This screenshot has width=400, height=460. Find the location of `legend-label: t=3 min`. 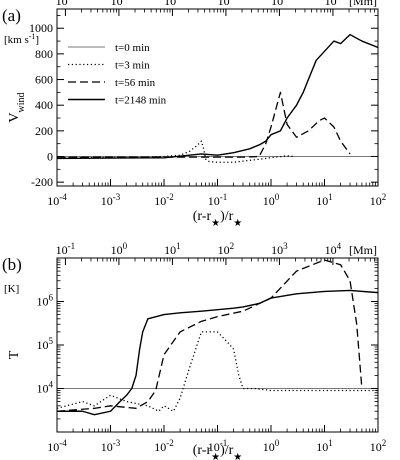

legend-label: t=3 min is located at coordinates (132, 66).